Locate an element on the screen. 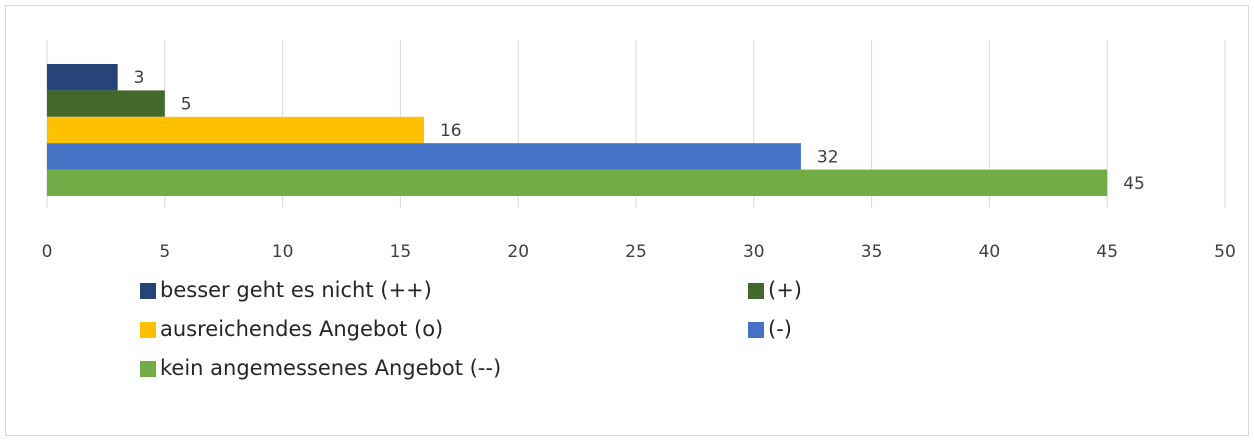  x-tick-label: 10 is located at coordinates (283, 252).